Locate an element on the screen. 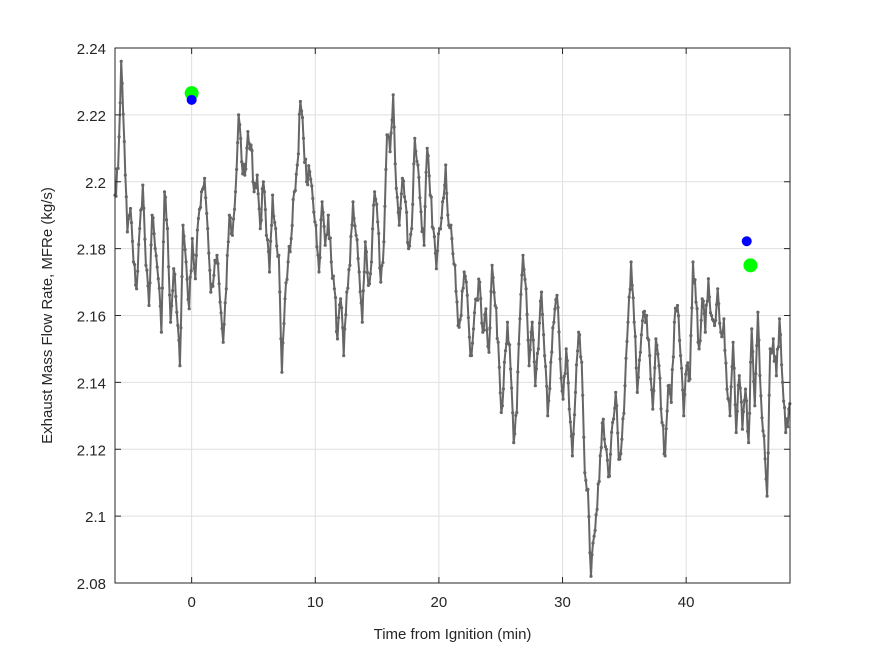 The width and height of the screenshot is (875, 656). x-axis-tick-labels: 0 10 20 30 40 is located at coordinates (440, 602).